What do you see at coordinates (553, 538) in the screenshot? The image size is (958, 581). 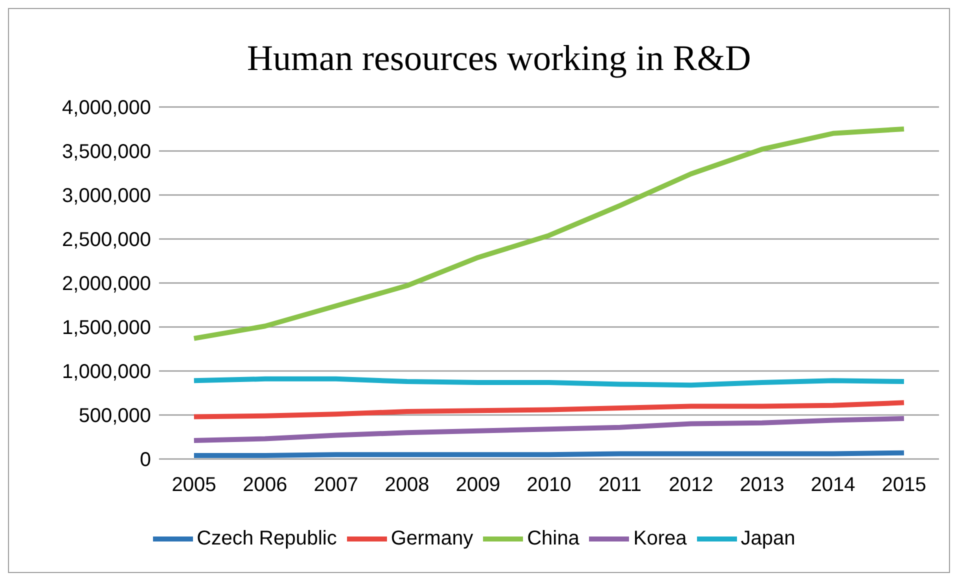 I see `legend-label: China` at bounding box center [553, 538].